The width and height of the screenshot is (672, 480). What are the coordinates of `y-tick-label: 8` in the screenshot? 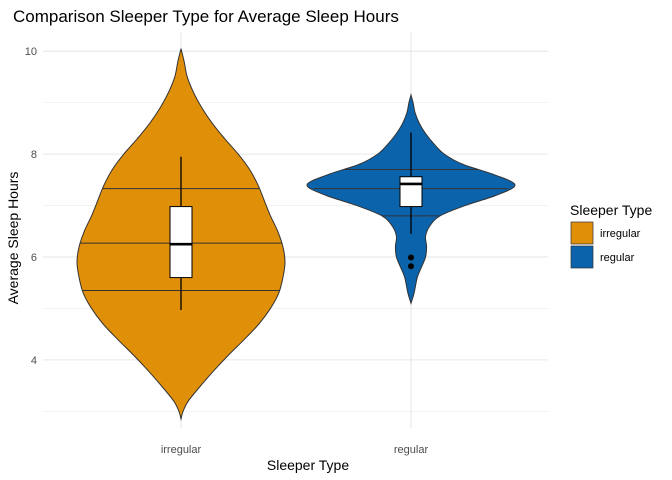 It's located at (34, 155).